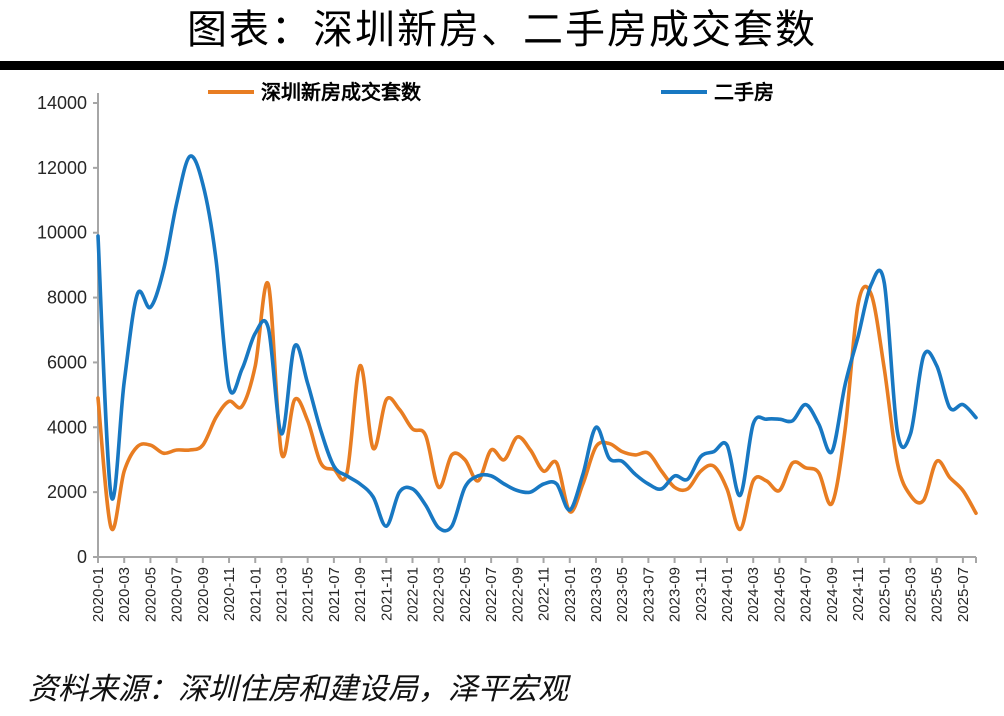 This screenshot has height=716, width=1004. Describe the element at coordinates (502, 65) in the screenshot. I see `title-divider-rule` at that location.